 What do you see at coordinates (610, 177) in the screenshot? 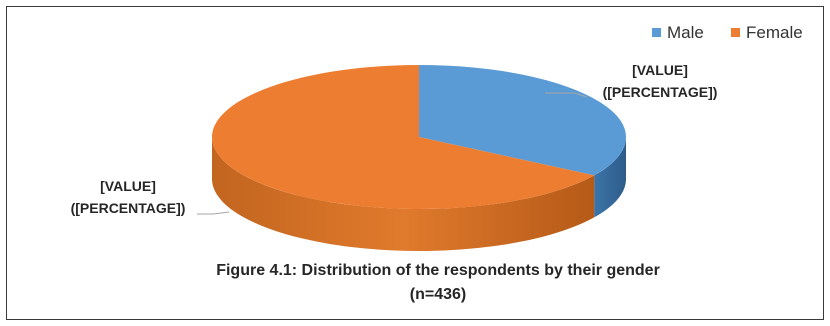
I see `pie-side-male` at bounding box center [610, 177].